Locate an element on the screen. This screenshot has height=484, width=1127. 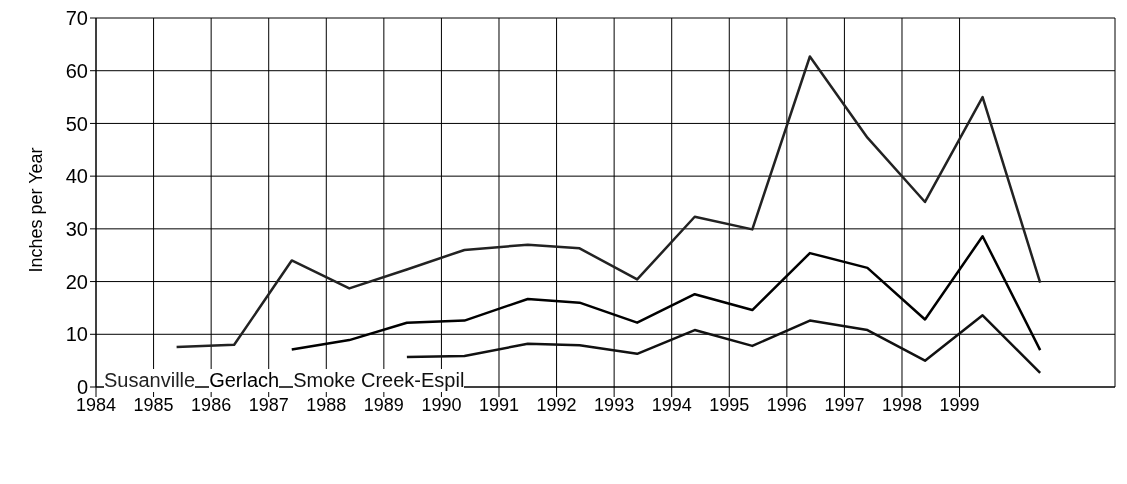
y-tick-label: 20 is located at coordinates (76, 281).